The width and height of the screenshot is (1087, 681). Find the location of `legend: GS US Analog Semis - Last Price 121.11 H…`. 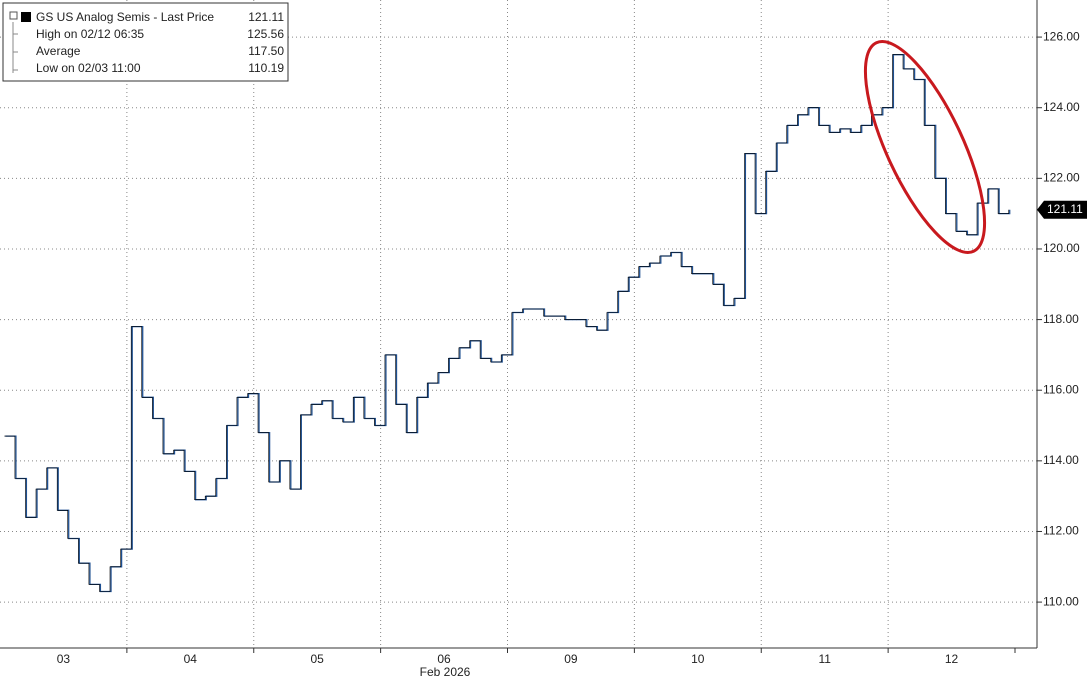

legend: GS US Analog Semis - Last Price 121.11 H… is located at coordinates (145, 42).